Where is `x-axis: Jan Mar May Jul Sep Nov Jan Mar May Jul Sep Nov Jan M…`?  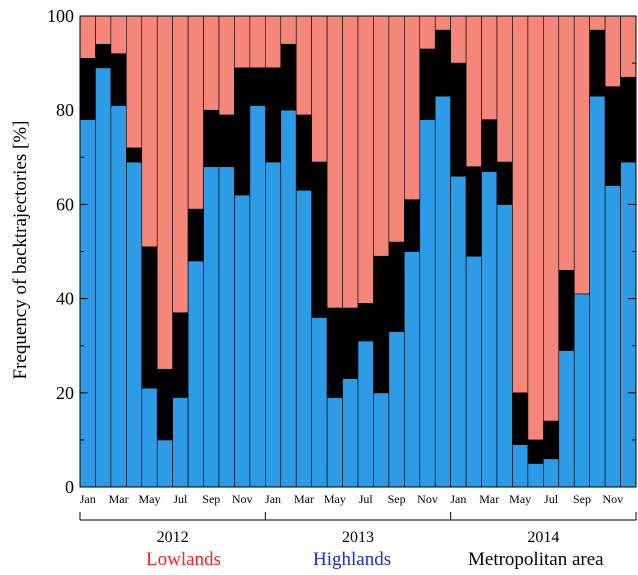 x-axis: Jan Mar May Jul Sep Nov Jan Mar May Jul Sep Nov Jan M… is located at coordinates (351, 499).